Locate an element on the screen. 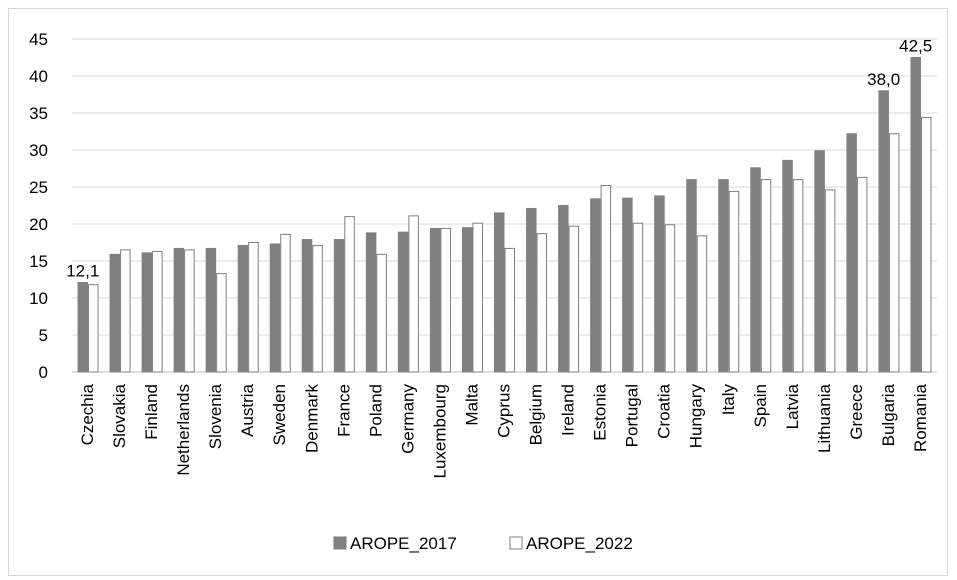 The height and width of the screenshot is (580, 957). y-tick-label: 20 is located at coordinates (38, 224).